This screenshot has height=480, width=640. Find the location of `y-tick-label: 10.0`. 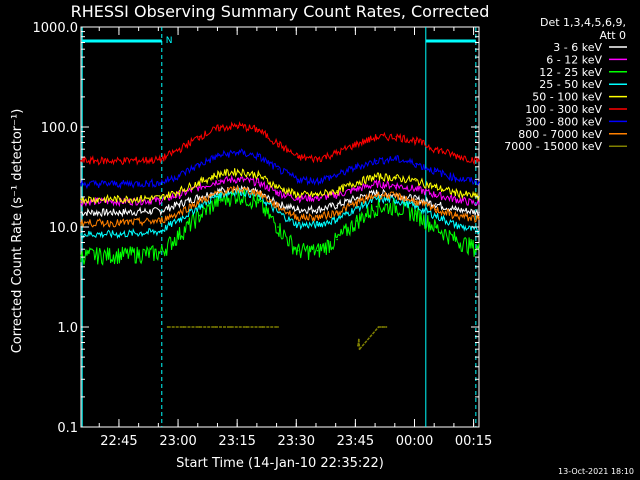

y-tick-label: 10.0 is located at coordinates (63, 228).